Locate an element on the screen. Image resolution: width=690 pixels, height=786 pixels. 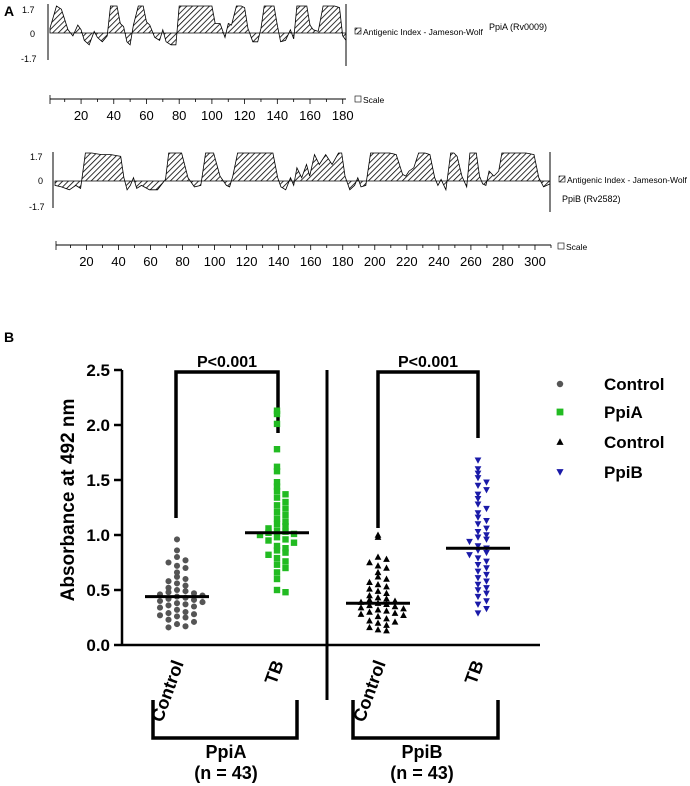
group-label-control-ppib: Control is located at coordinates (369, 691).